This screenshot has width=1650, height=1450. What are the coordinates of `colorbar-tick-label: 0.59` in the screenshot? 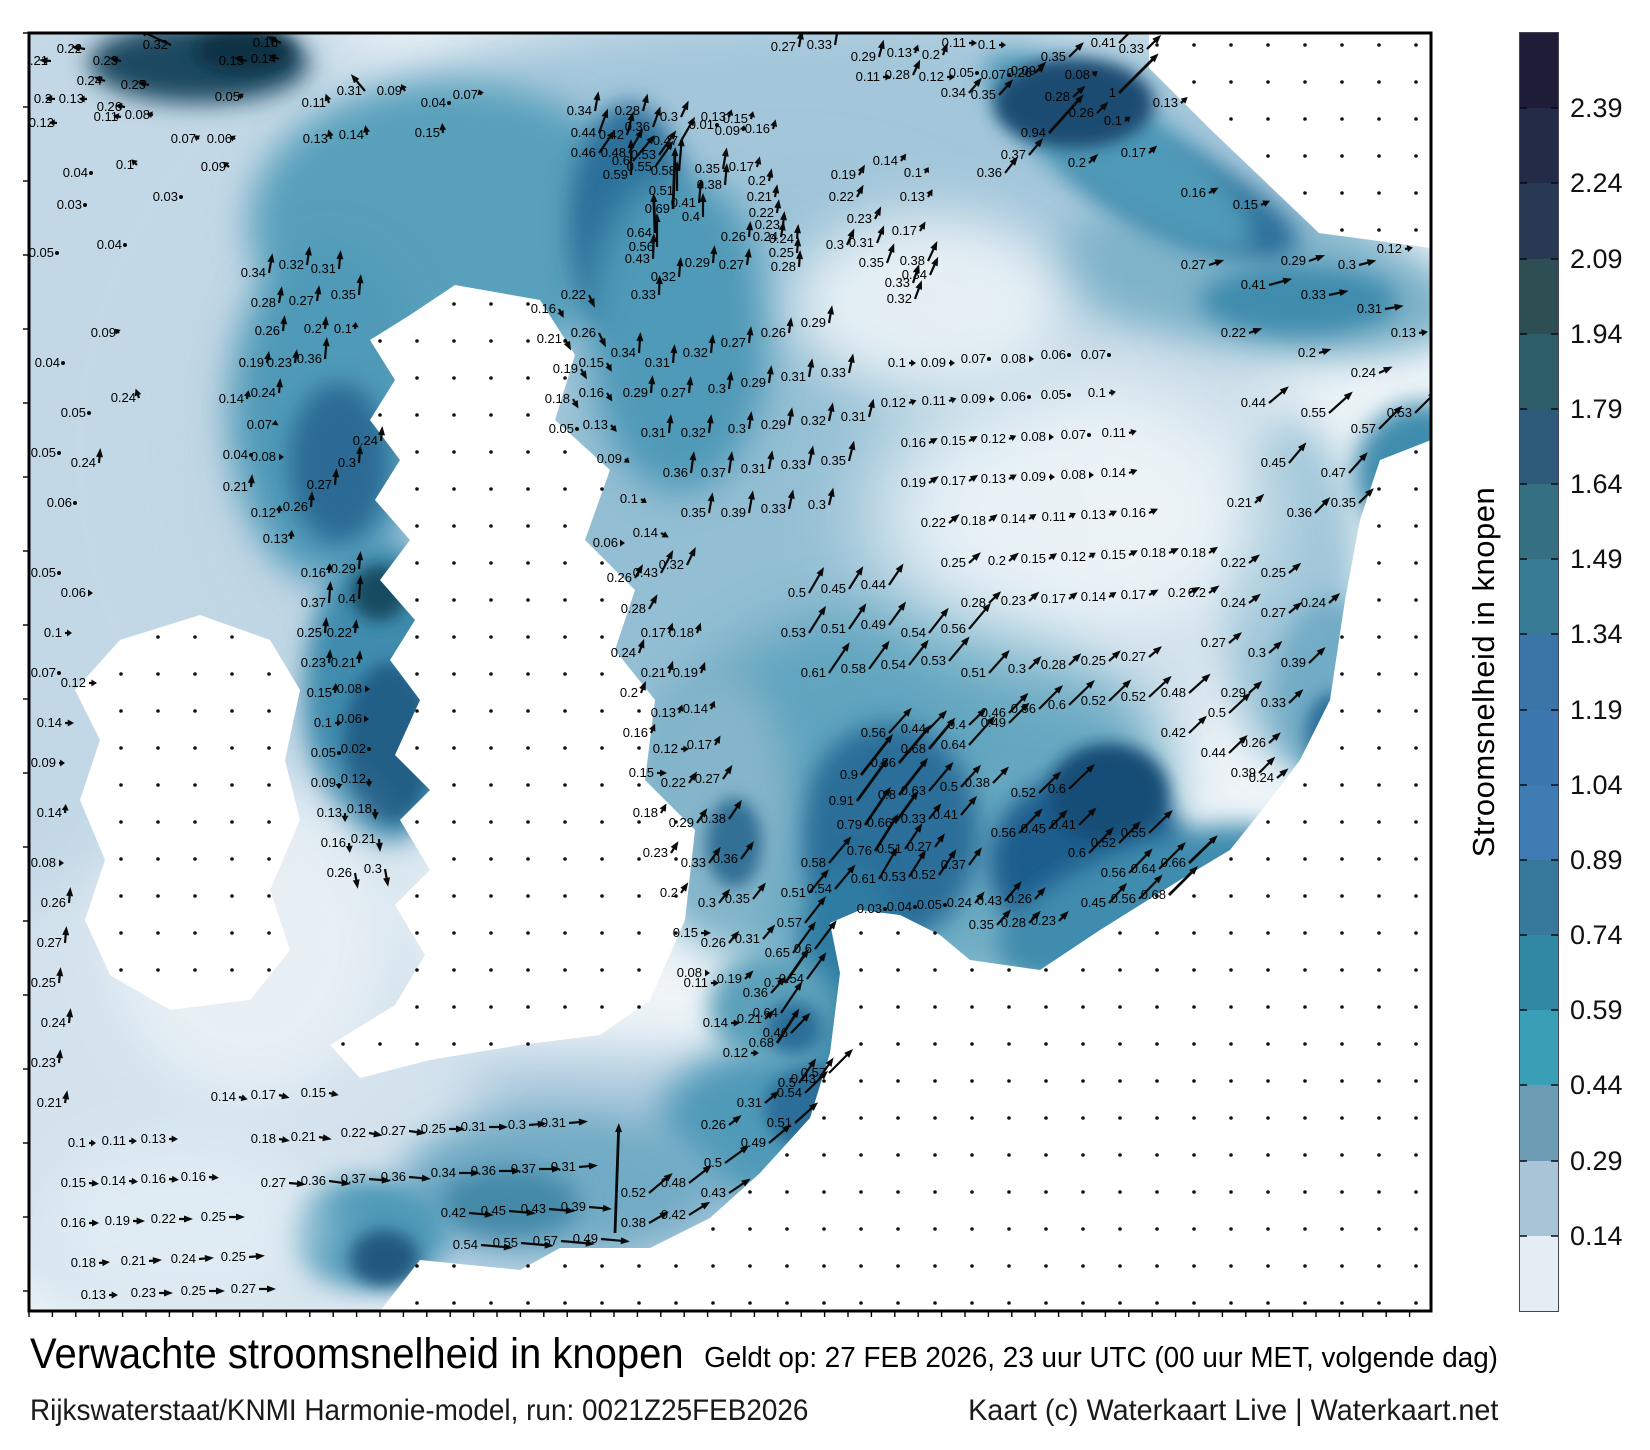 It's located at (1596, 1010).